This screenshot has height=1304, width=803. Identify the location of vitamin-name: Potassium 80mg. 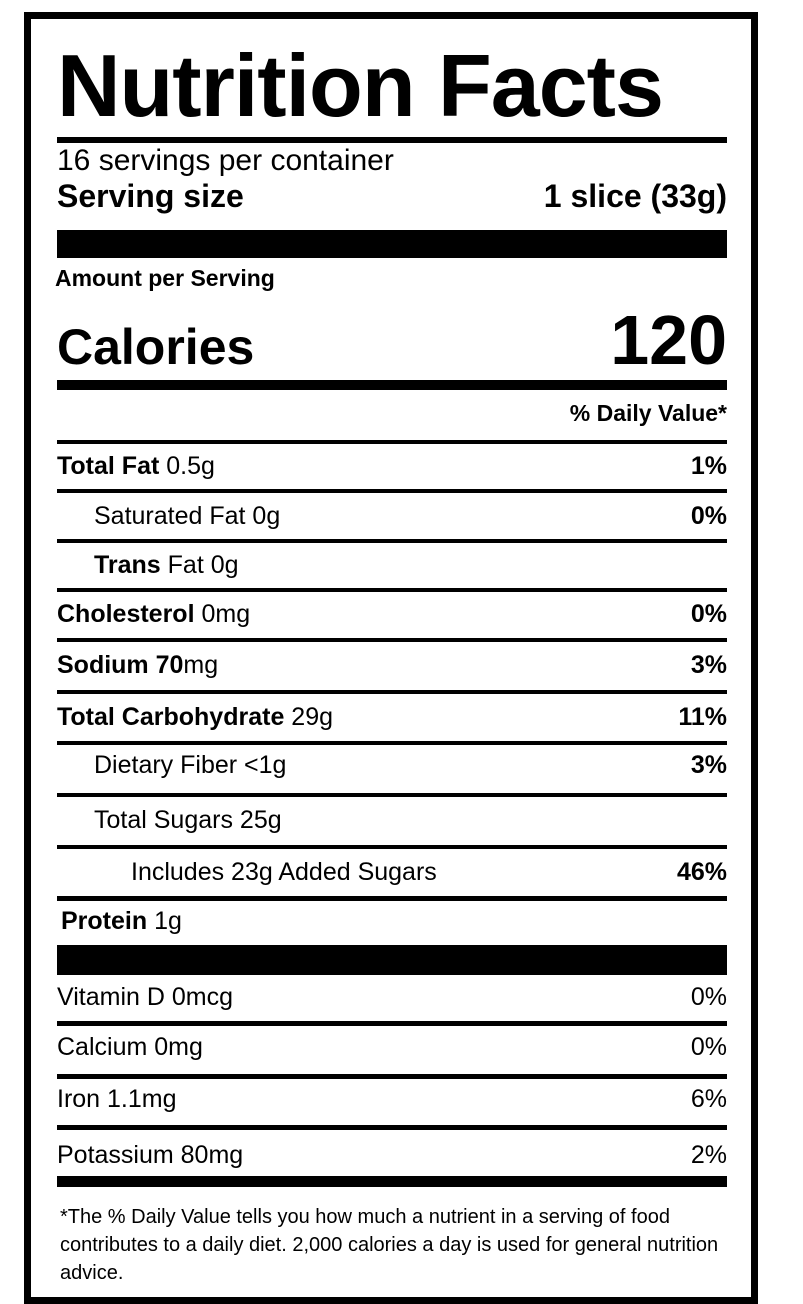
(150, 1155).